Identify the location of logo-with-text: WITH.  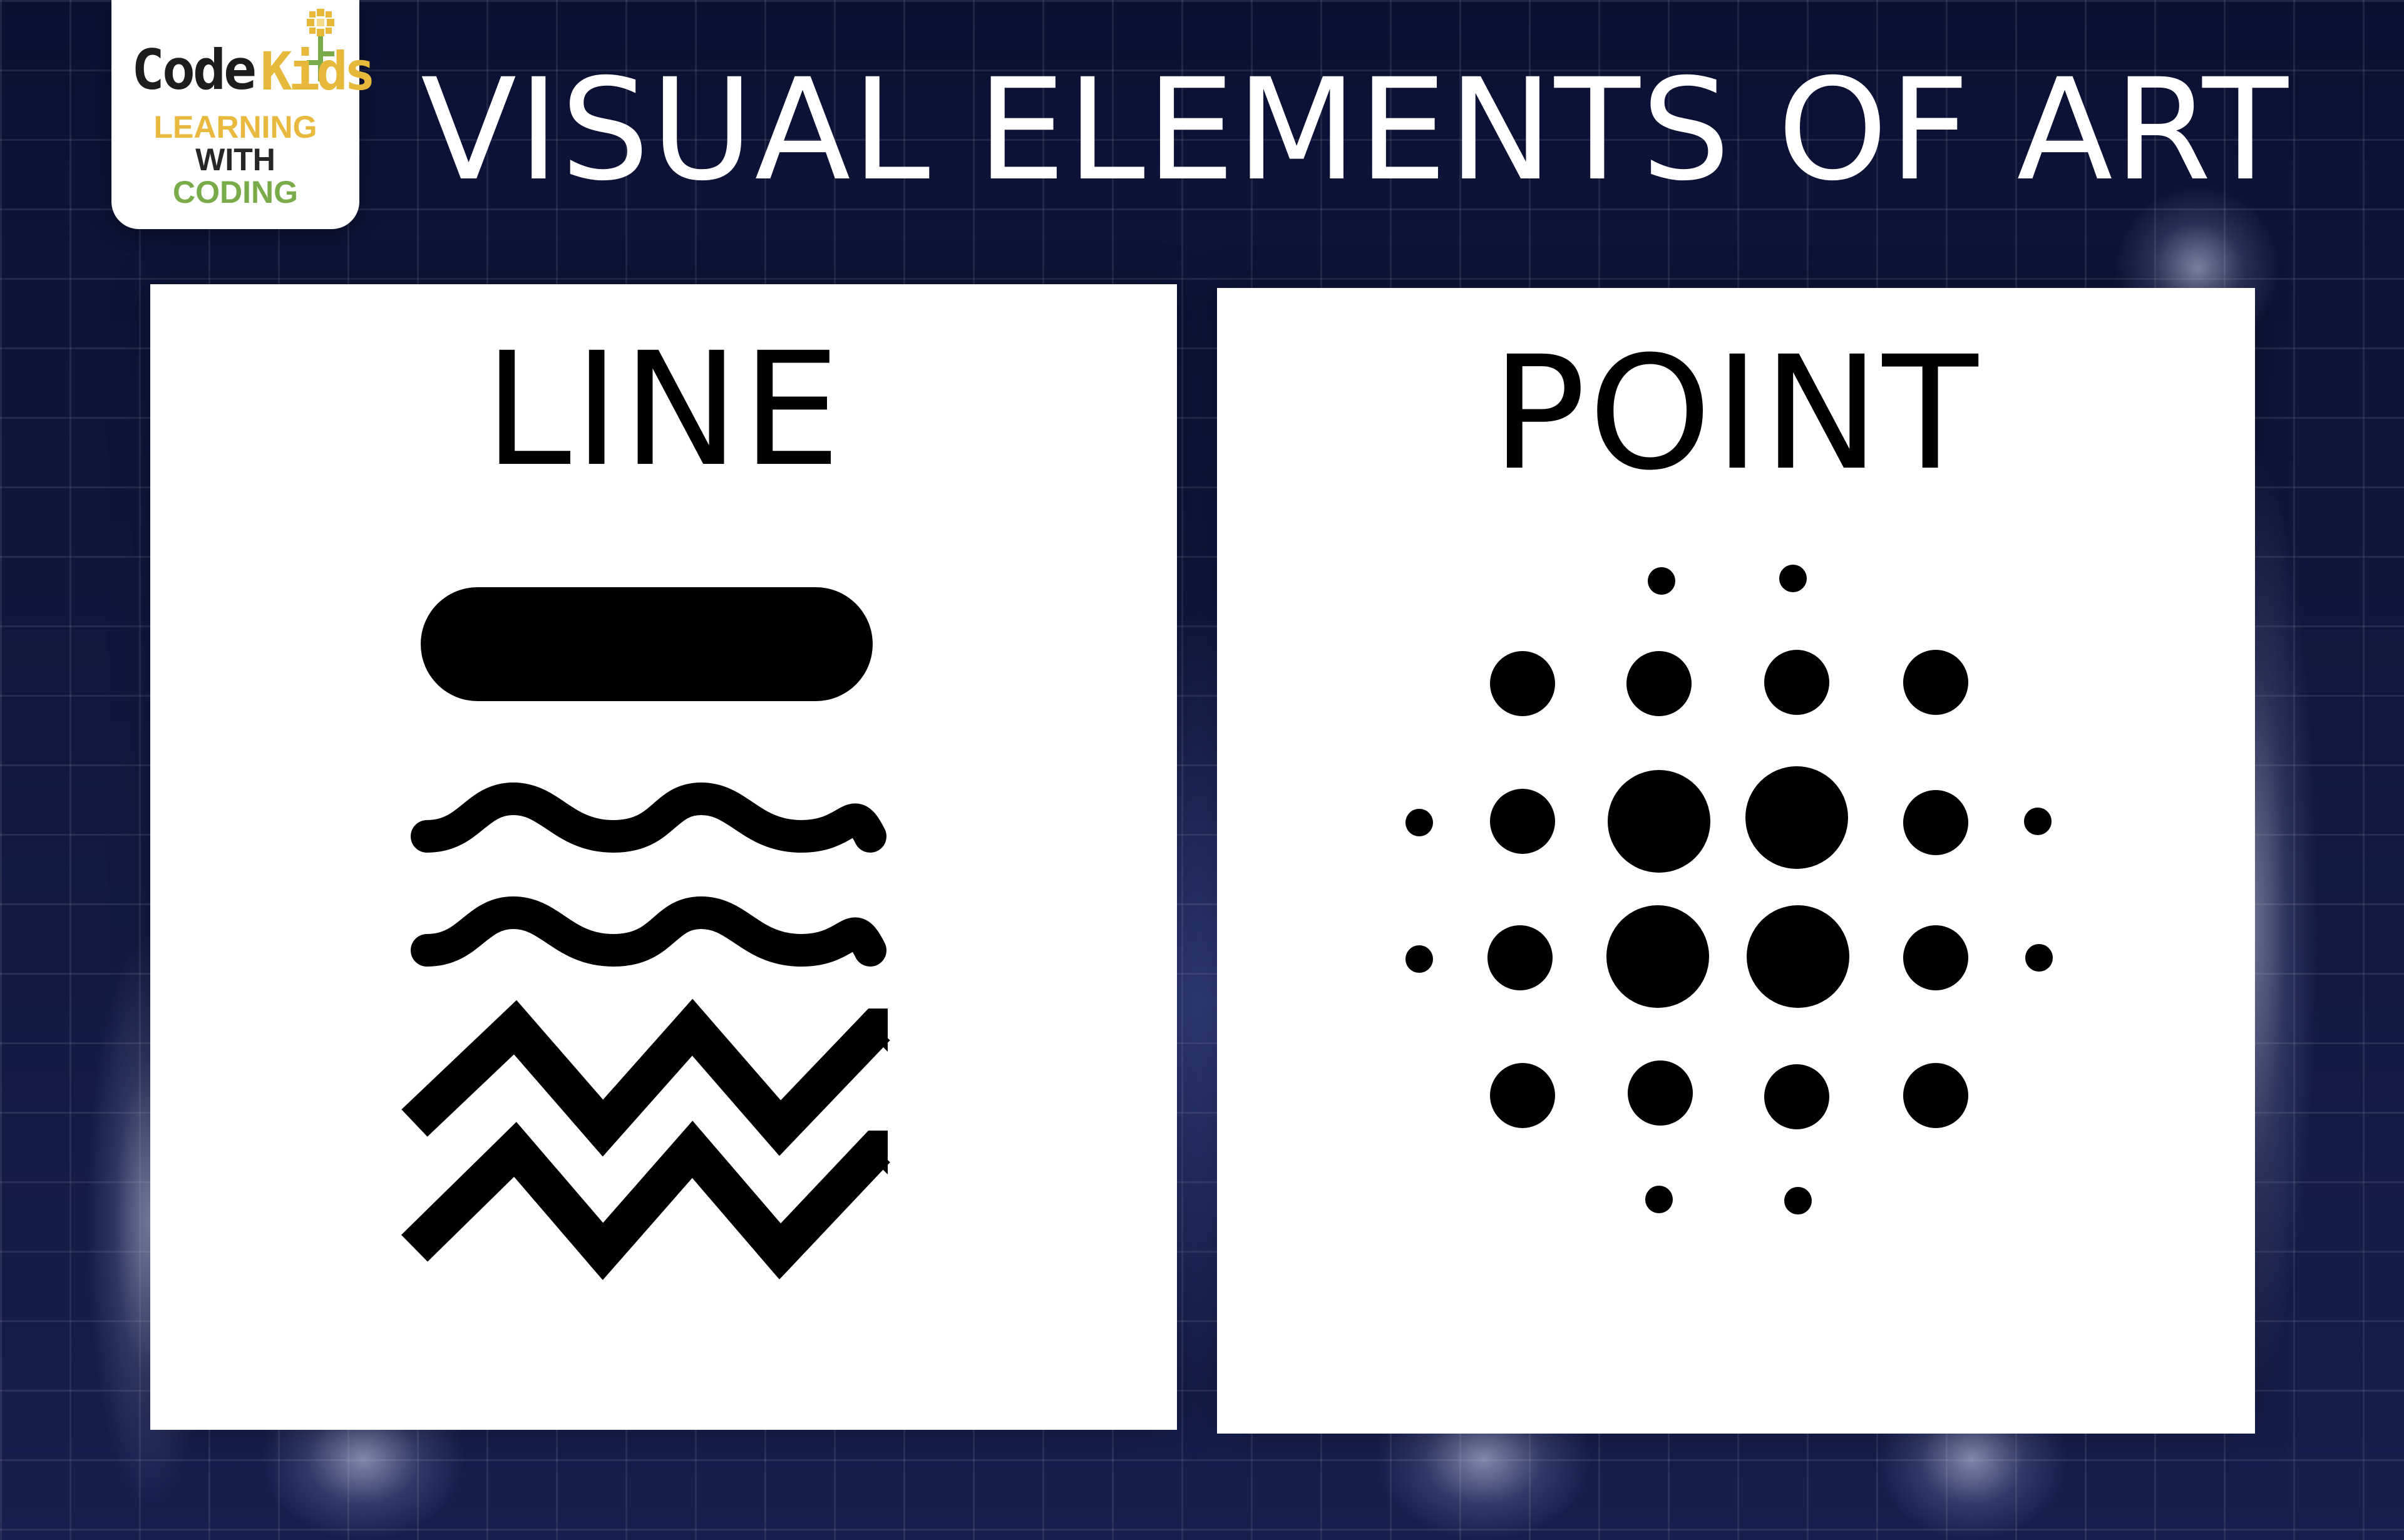
(235, 159).